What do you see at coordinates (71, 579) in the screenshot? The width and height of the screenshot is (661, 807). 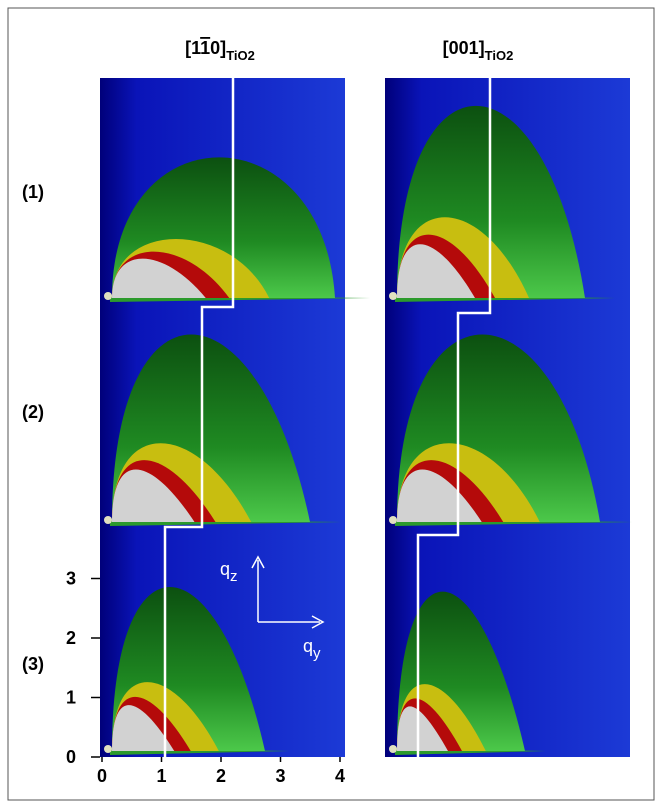 I see `y-tick-label: 3` at bounding box center [71, 579].